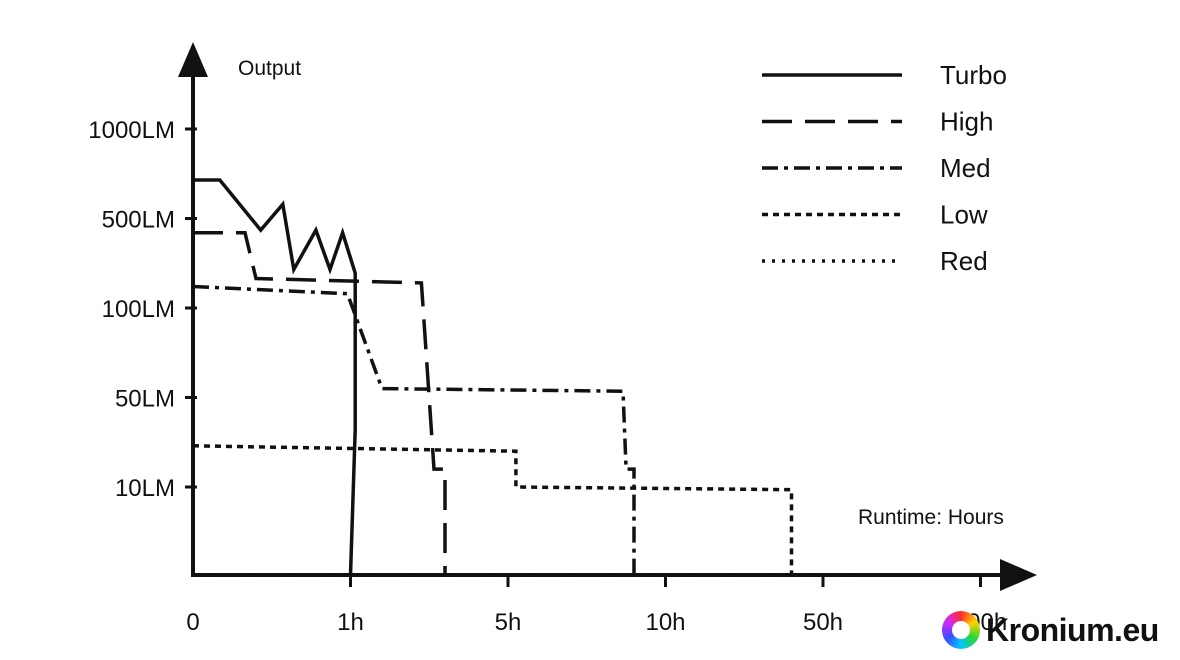 The width and height of the screenshot is (1180, 660). What do you see at coordinates (508, 622) in the screenshot?
I see `x-tick-label: 5h` at bounding box center [508, 622].